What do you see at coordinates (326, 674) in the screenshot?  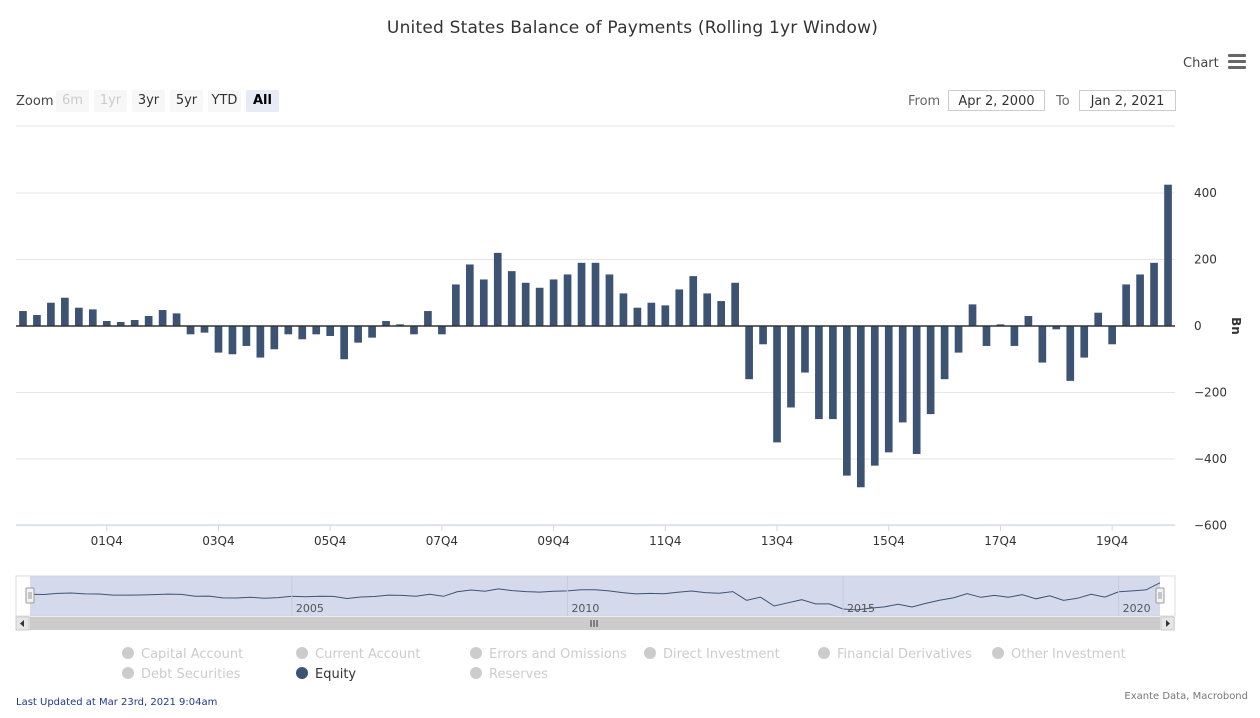 I see `legend-item: Equity` at bounding box center [326, 674].